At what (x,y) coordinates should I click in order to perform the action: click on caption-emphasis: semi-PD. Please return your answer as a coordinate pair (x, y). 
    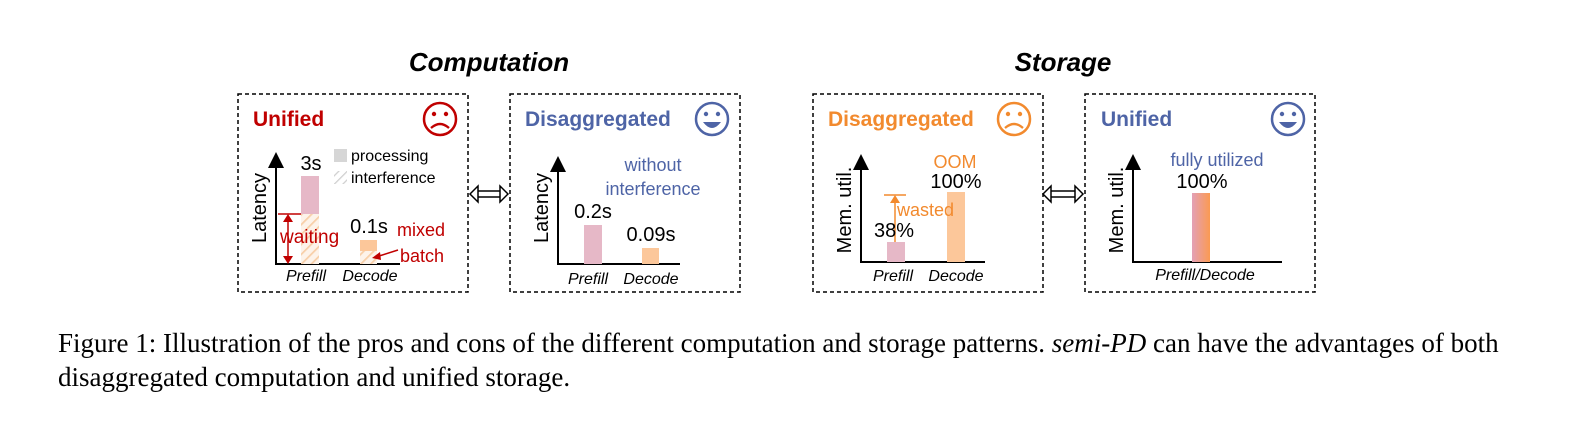
    Looking at the image, I should click on (1099, 343).